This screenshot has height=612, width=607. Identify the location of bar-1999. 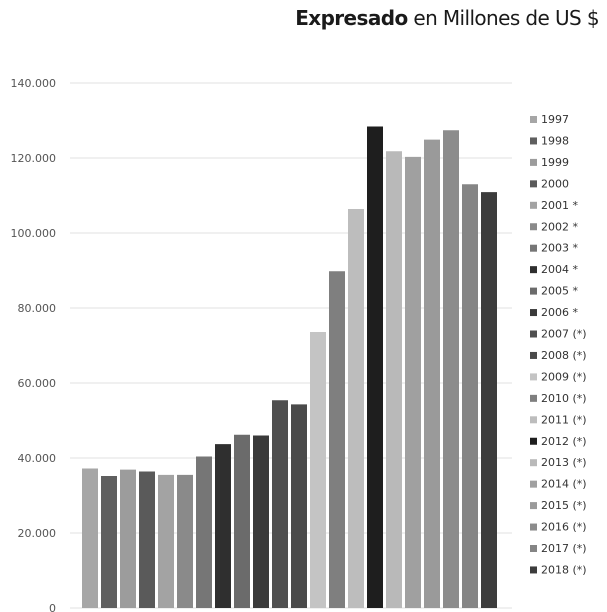
(128, 538).